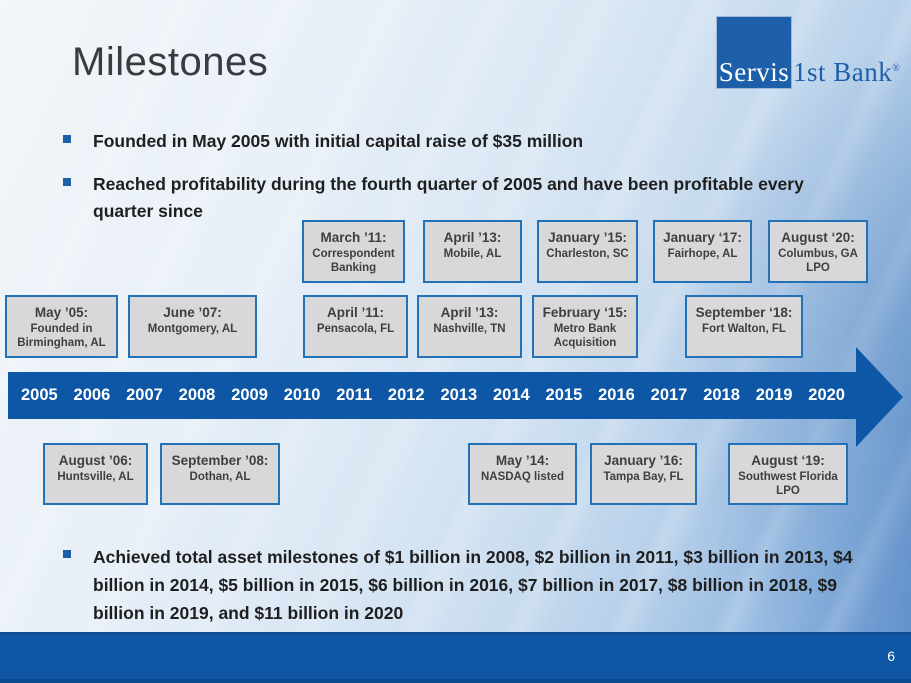 This screenshot has width=911, height=683. I want to click on milestone-box: September ‘18: Fort Walton, FL, so click(744, 326).